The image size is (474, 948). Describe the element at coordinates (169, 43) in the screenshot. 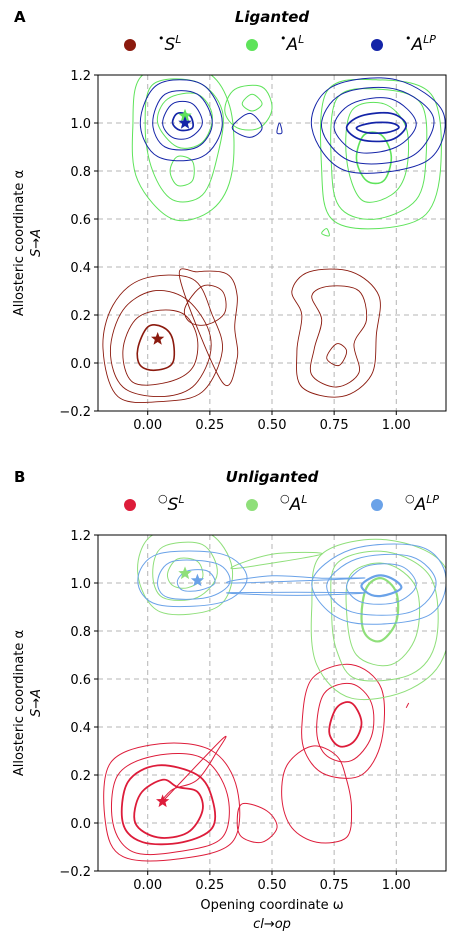

I see `legend-label: •SL` at that location.